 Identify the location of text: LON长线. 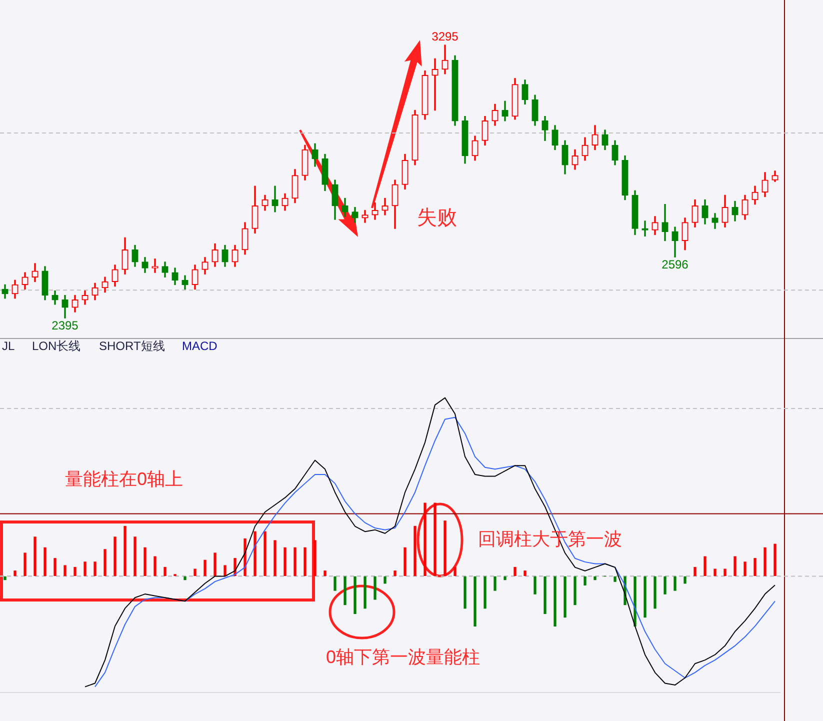
(56, 346).